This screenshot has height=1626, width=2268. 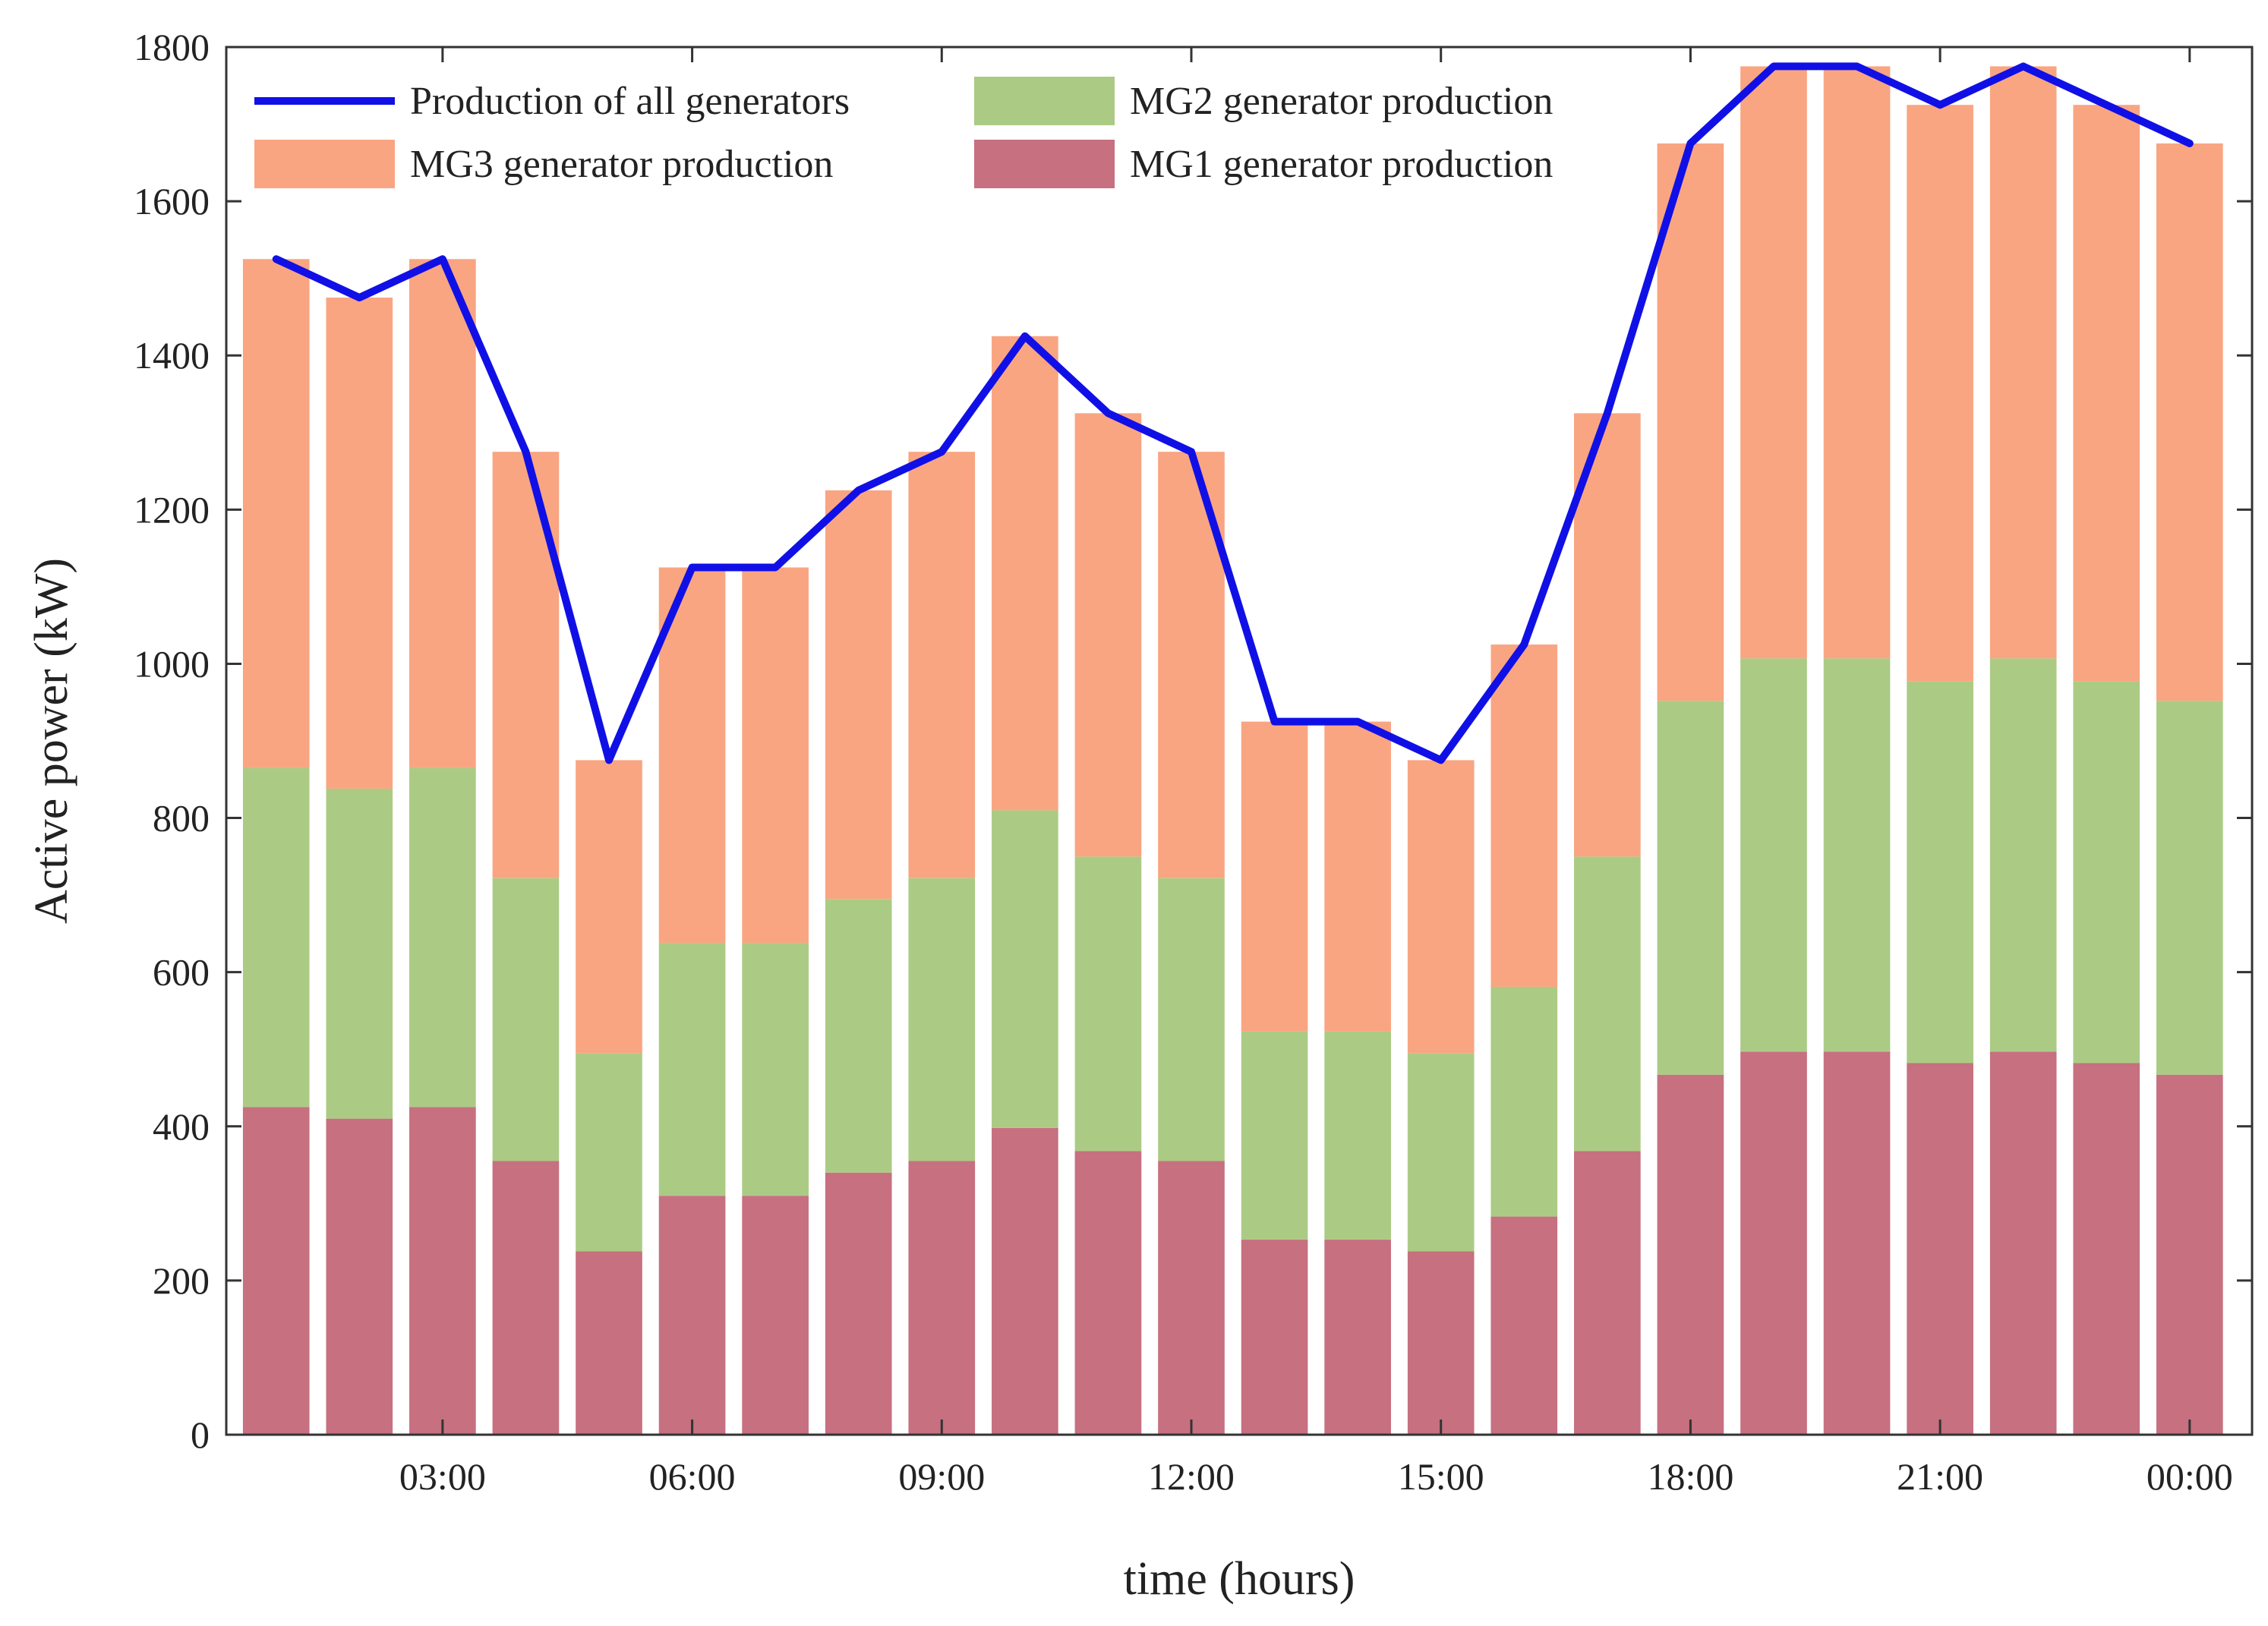 What do you see at coordinates (609, 907) in the screenshot?
I see `bar-mg3-h5` at bounding box center [609, 907].